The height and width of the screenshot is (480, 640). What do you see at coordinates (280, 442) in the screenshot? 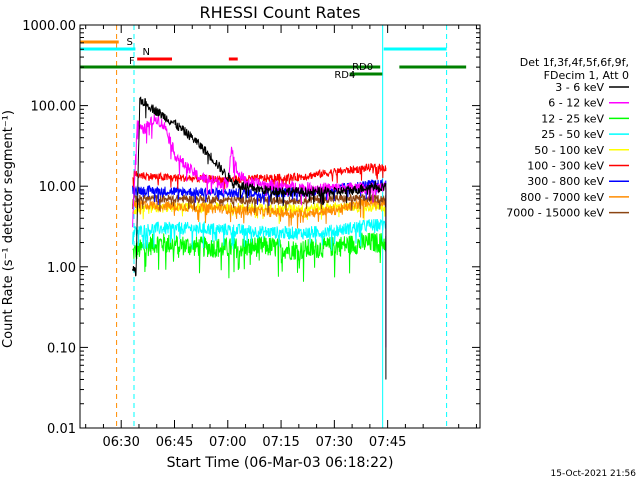
I see `x-tick-label: 07:15` at bounding box center [280, 442].